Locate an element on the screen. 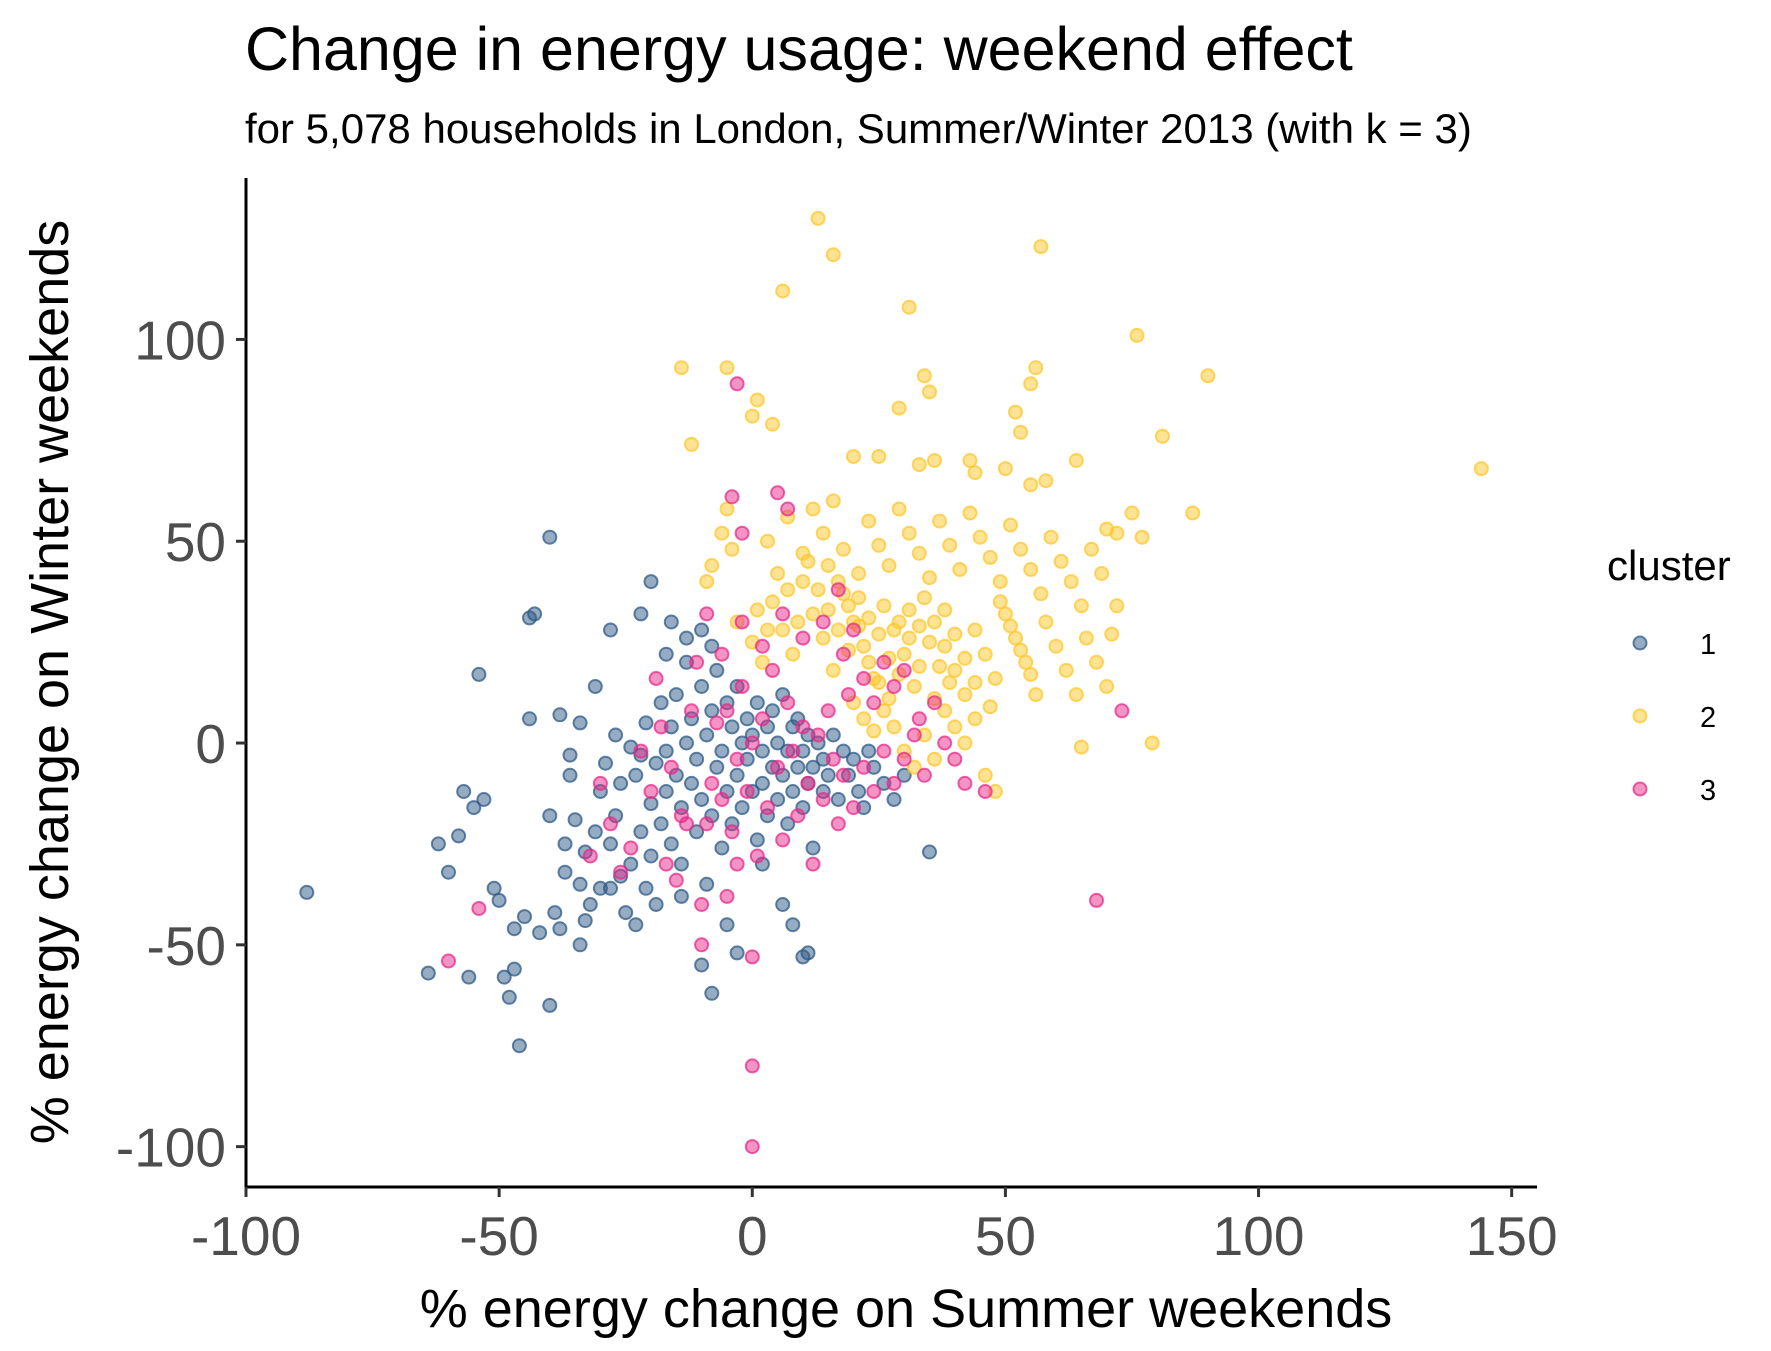 Image resolution: width=1771 pixels, height=1351 pixels. legend-title: cluster is located at coordinates (1669, 565).